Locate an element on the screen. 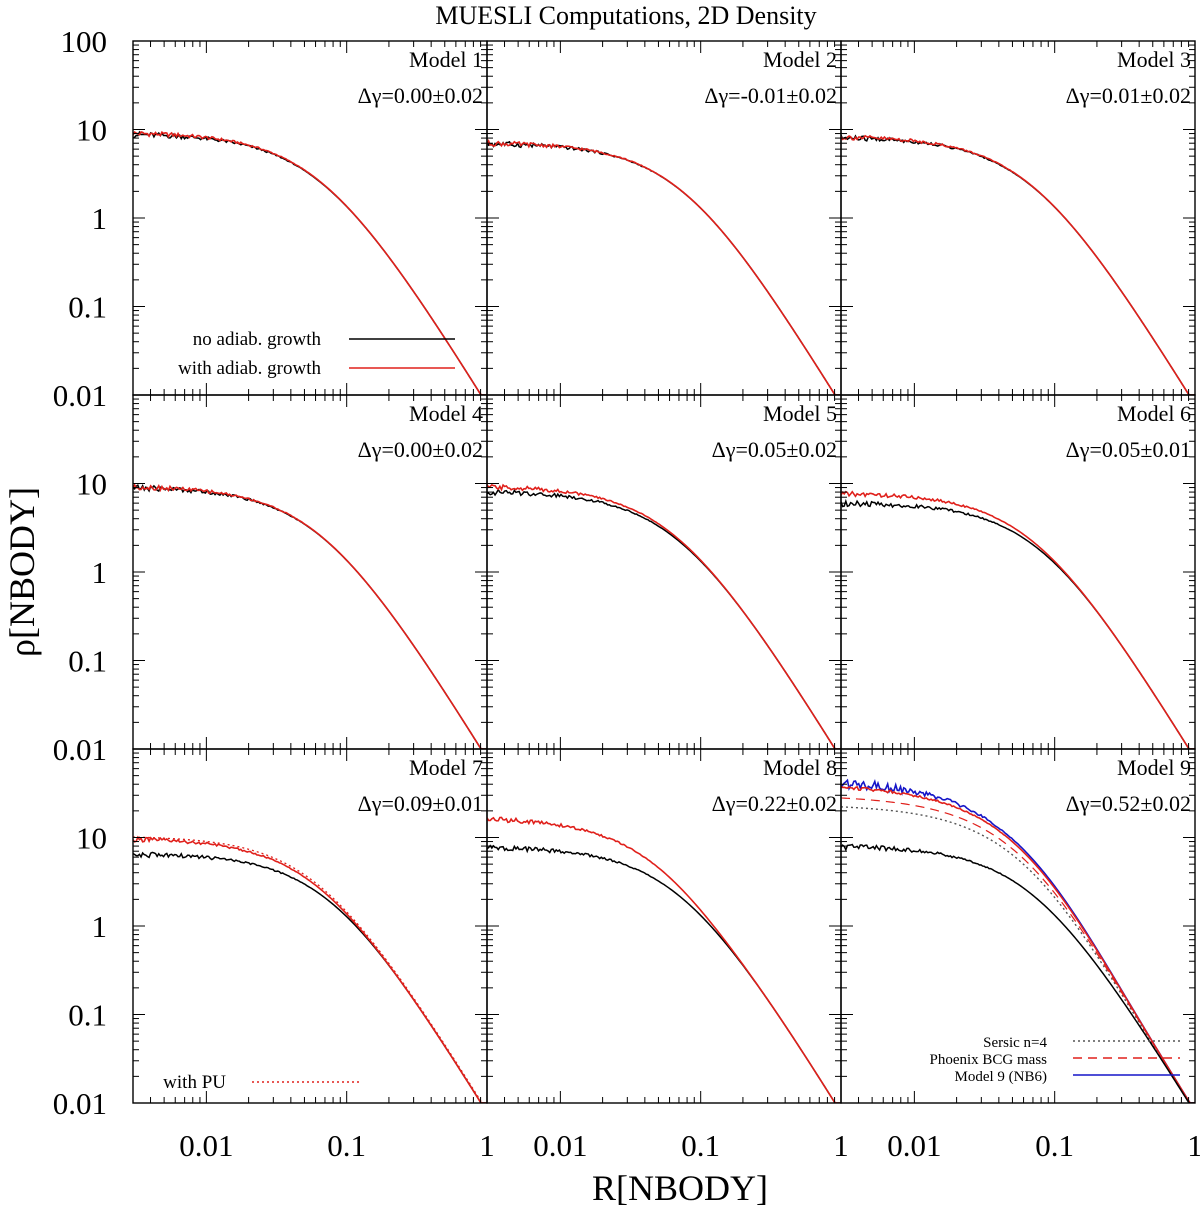 The image size is (1200, 1212). delta-gamma-label: Δγ=0.22±0.02 is located at coordinates (774, 803).